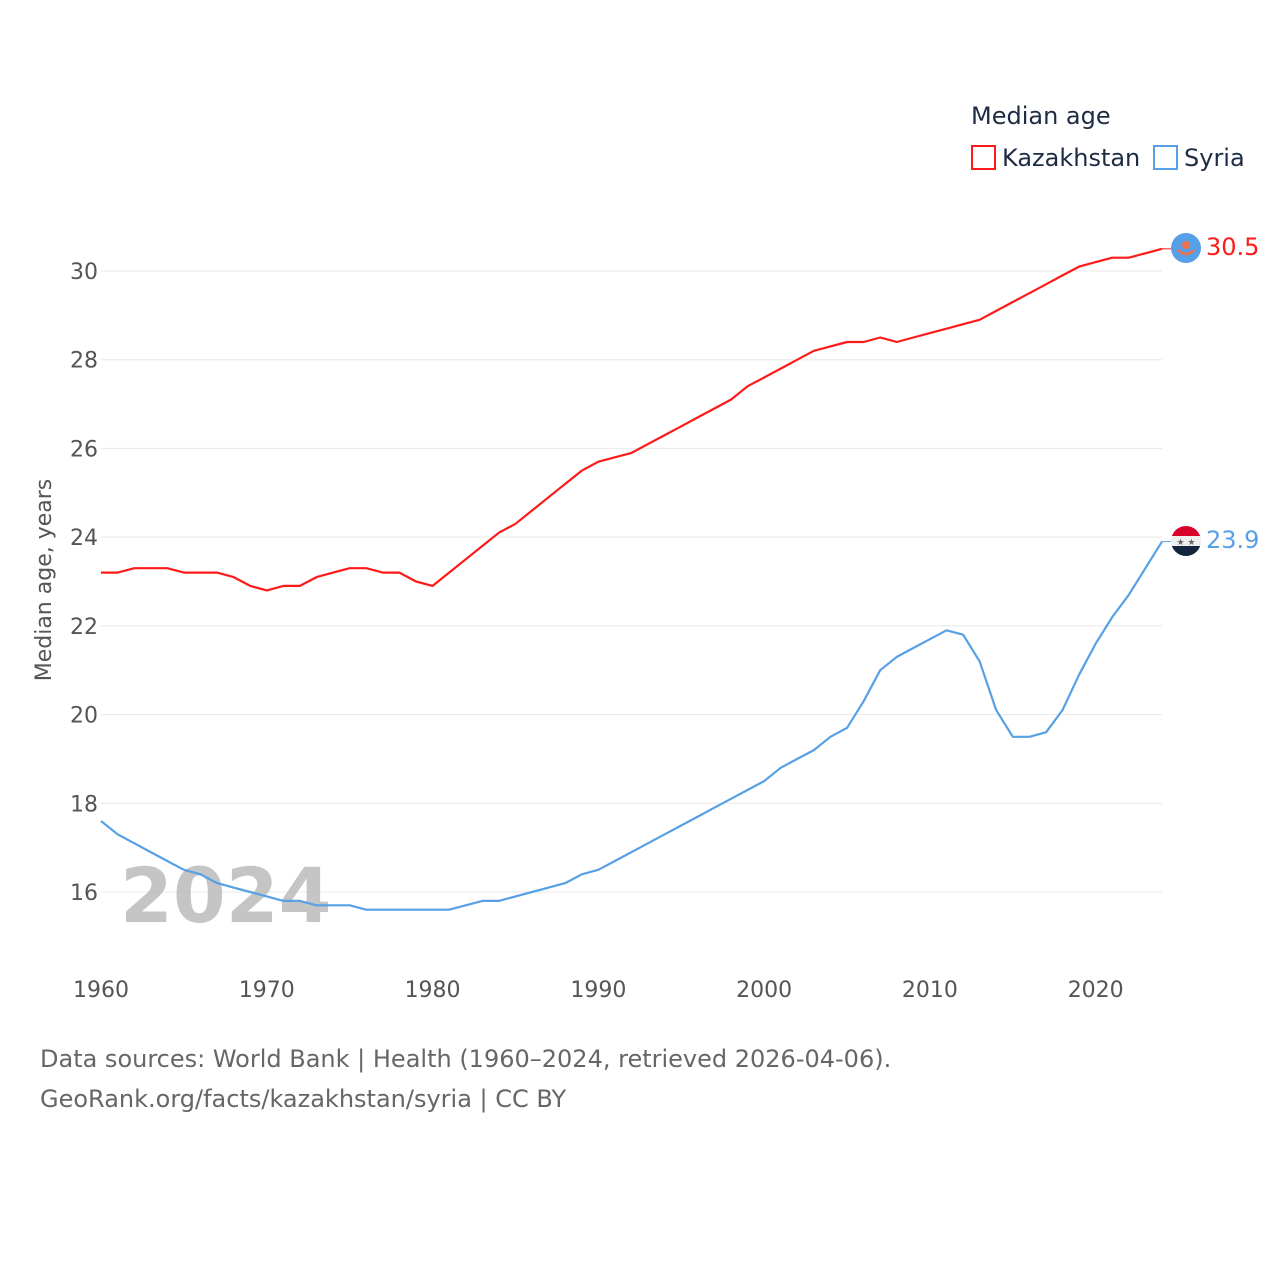 Image resolution: width=1280 pixels, height=1280 pixels. Describe the element at coordinates (1232, 247) in the screenshot. I see `end-label-kazakhstan: 30.5` at that location.